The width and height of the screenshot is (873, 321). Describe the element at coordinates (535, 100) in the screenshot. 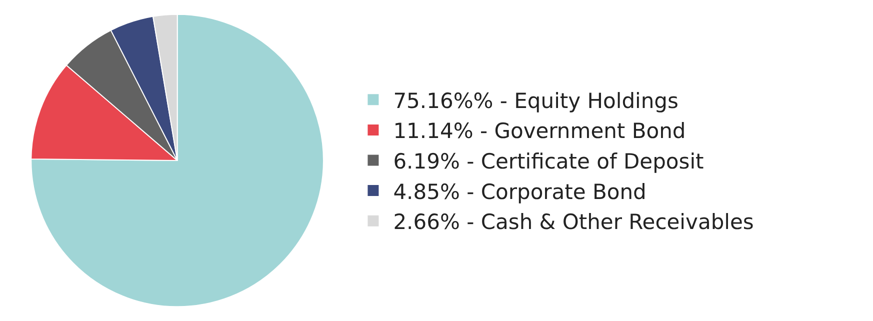

I see `legend-label: 75.16%% - Equity Holdings` at that location.